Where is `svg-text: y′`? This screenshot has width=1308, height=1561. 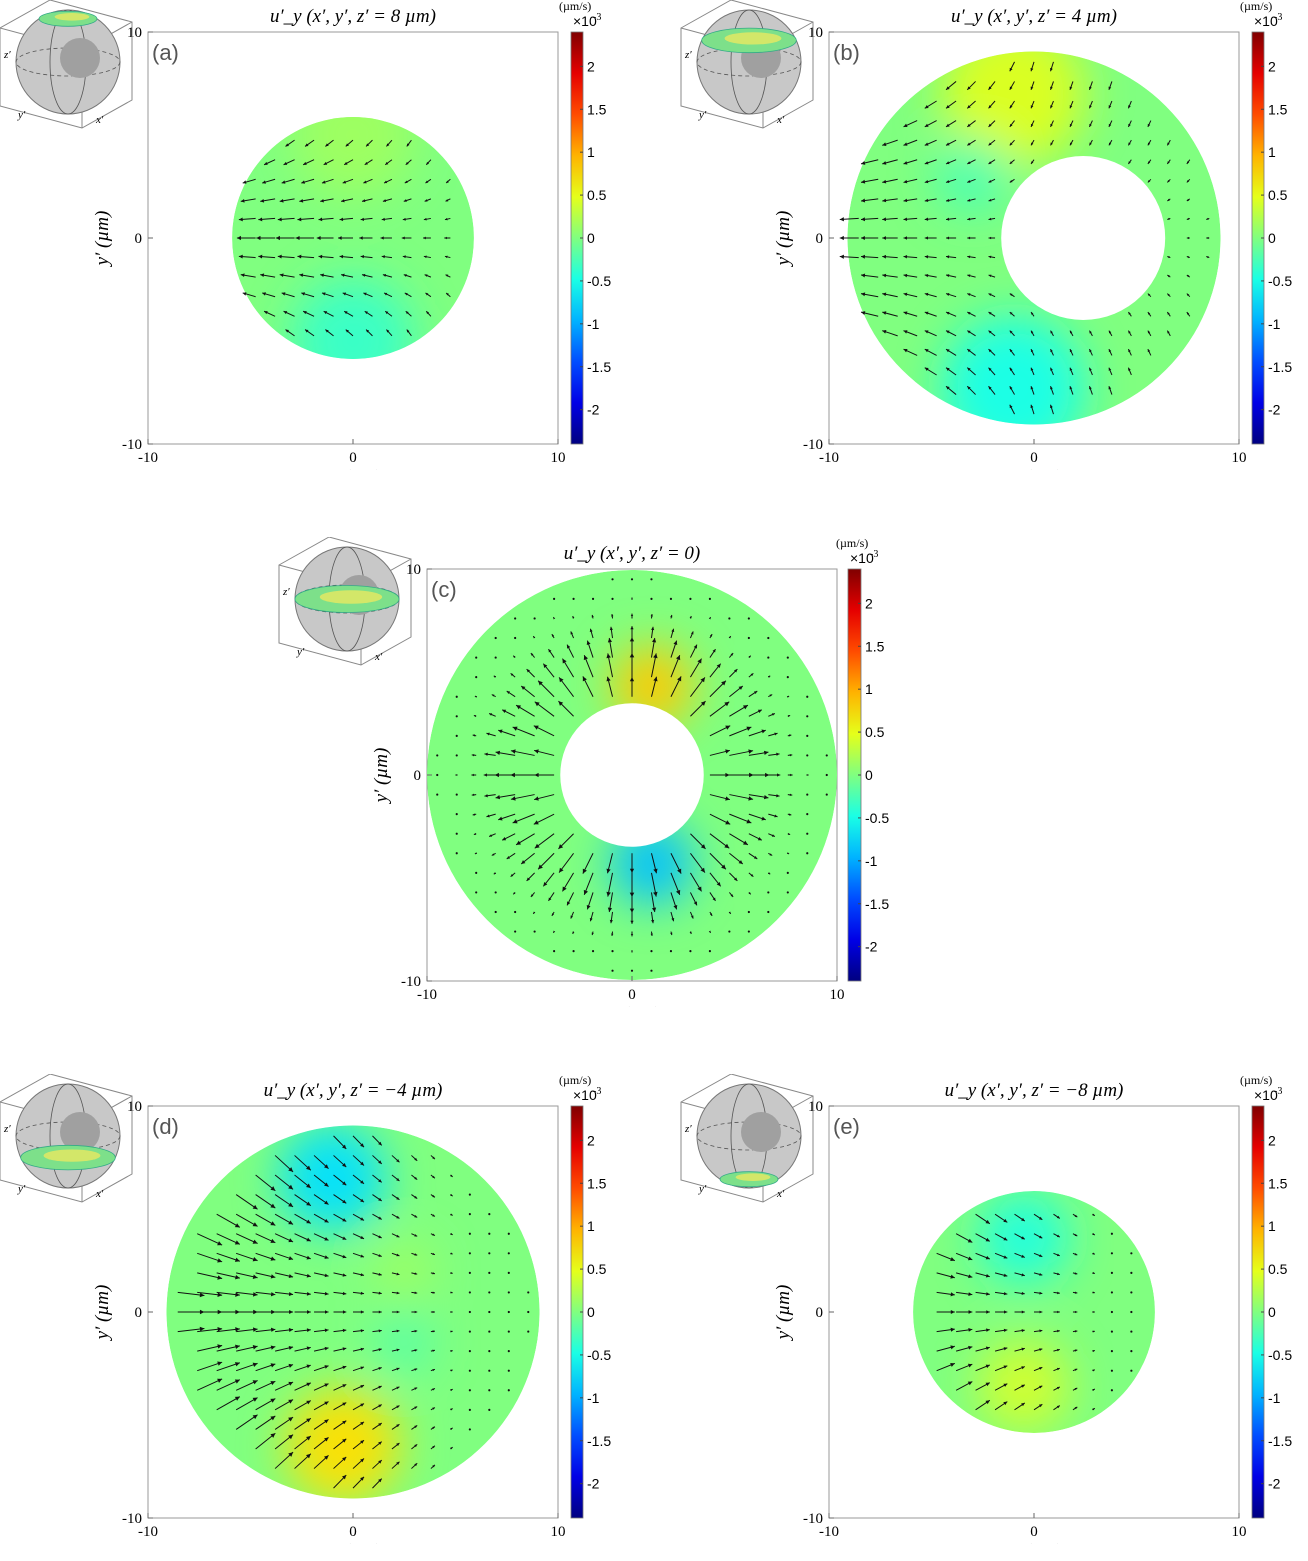
svg-text: y′ is located at coordinates (702, 1189).